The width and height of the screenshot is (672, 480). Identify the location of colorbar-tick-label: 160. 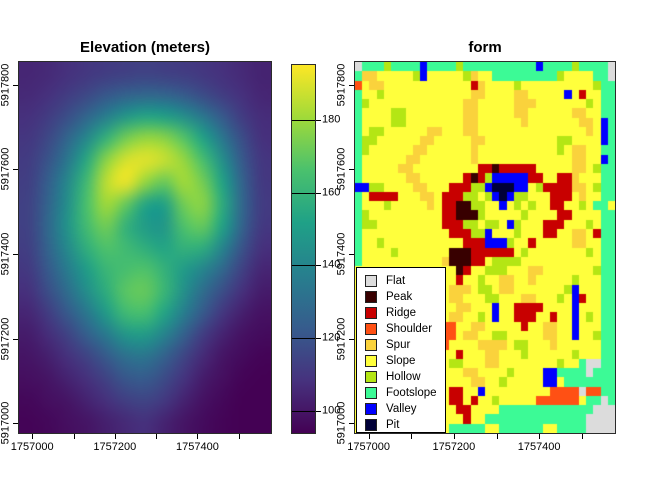
(331, 192).